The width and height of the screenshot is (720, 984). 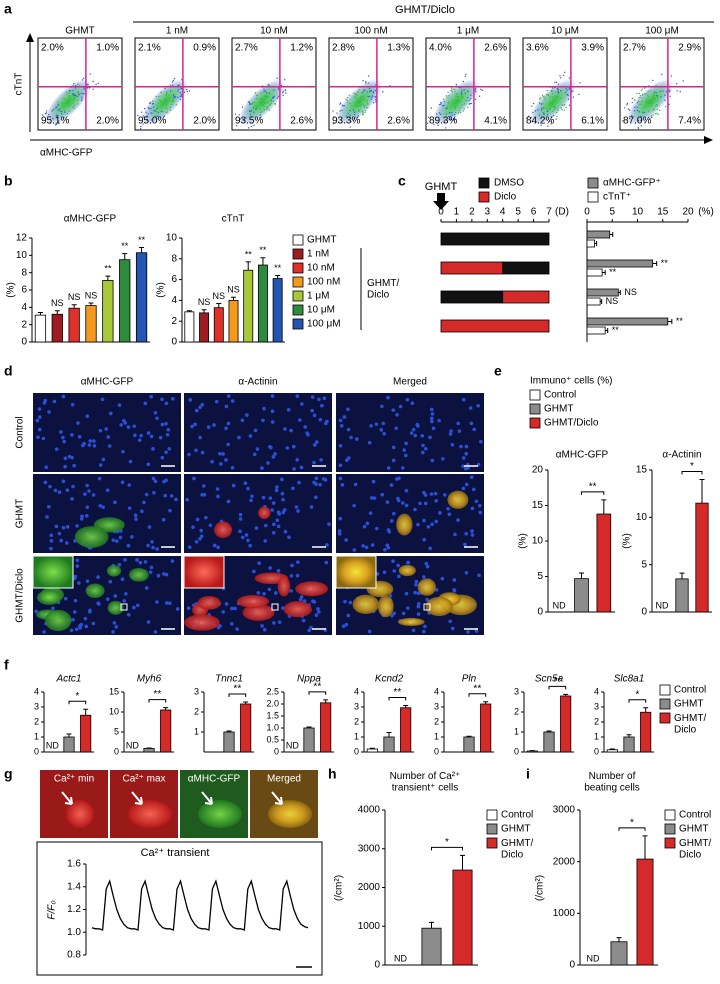 I want to click on column-label: α-Actinin, so click(x=257, y=382).